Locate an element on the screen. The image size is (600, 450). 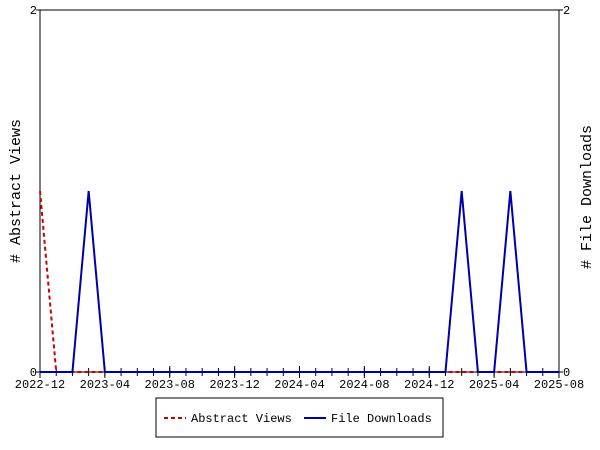
x-tick-label: 2023-08 is located at coordinates (170, 385).